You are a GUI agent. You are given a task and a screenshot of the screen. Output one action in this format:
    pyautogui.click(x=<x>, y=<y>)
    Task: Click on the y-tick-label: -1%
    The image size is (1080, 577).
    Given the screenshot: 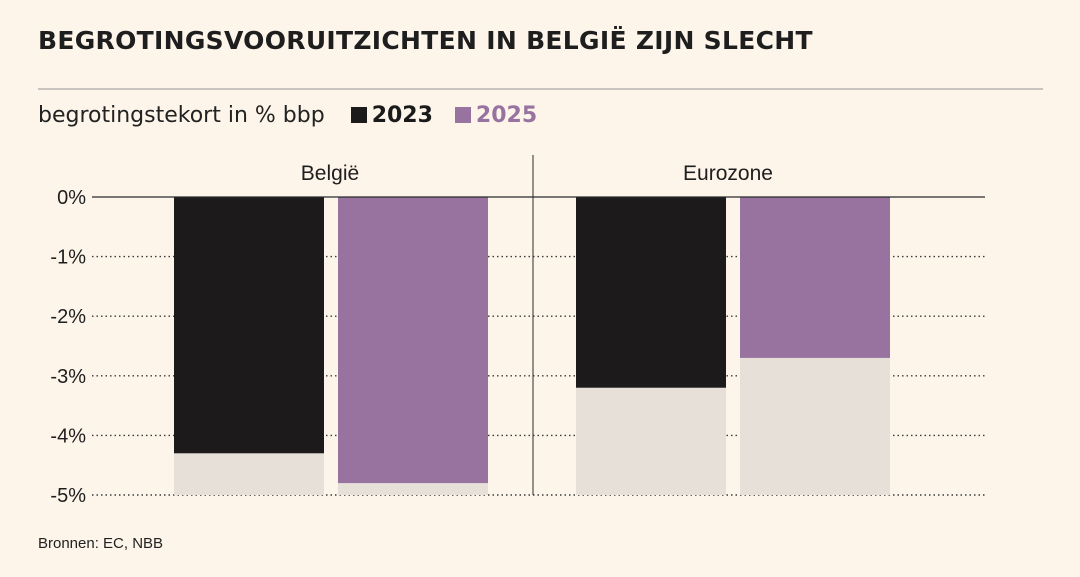 What is the action you would take?
    pyautogui.click(x=68, y=258)
    